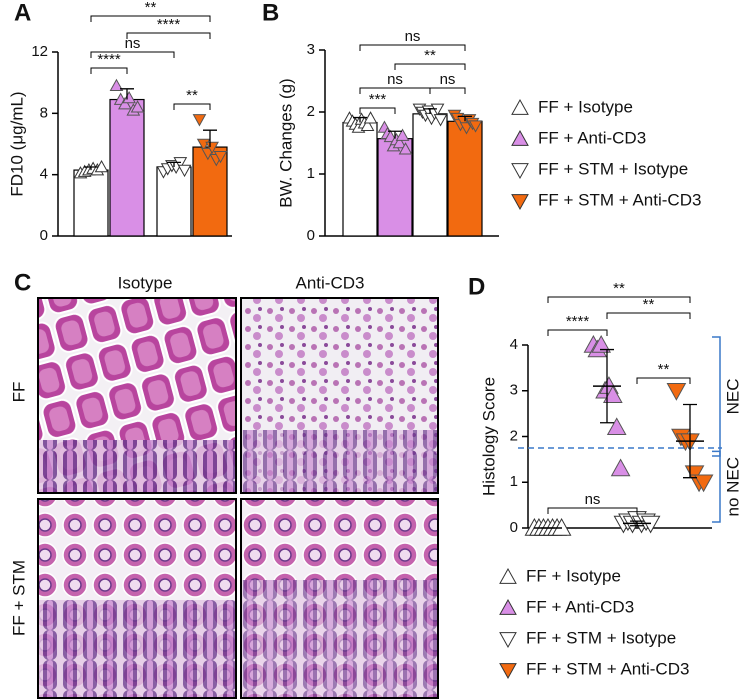 Image resolution: width=742 pixels, height=700 pixels. Describe the element at coordinates (285, 142) in the screenshot. I see `y-axis-label: BW. Changes (g)` at that location.